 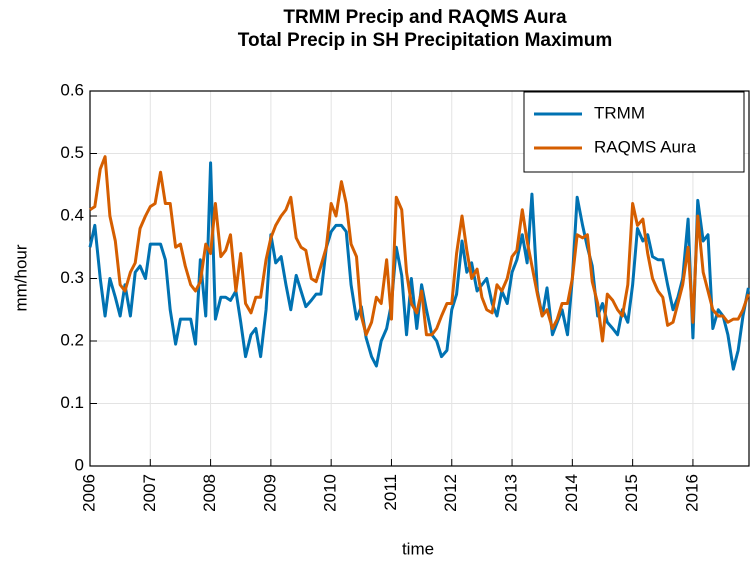 What do you see at coordinates (72, 152) in the screenshot?
I see `y-tick-label: 0.5` at bounding box center [72, 152].